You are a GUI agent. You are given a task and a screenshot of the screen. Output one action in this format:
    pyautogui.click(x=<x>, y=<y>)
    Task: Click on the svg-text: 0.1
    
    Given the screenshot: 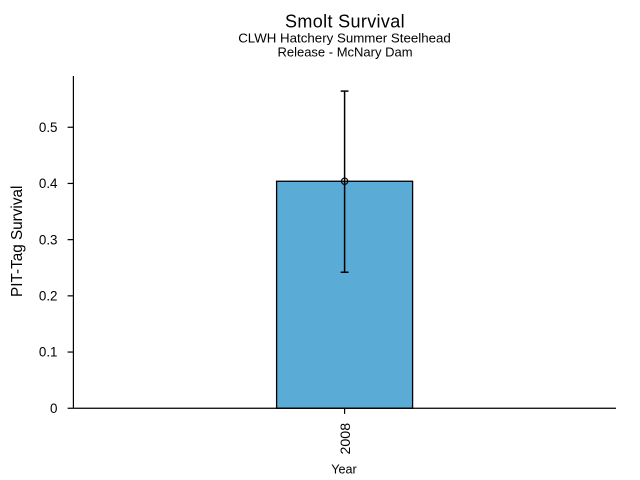 What is the action you would take?
    pyautogui.click(x=48, y=352)
    